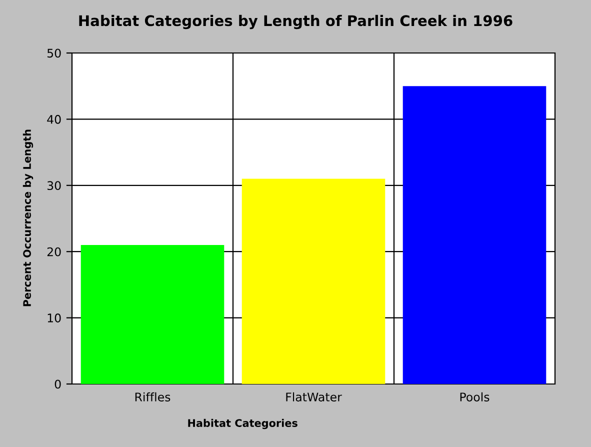  What do you see at coordinates (314, 397) in the screenshot?
I see `x-tick-label: FlatWater` at bounding box center [314, 397].